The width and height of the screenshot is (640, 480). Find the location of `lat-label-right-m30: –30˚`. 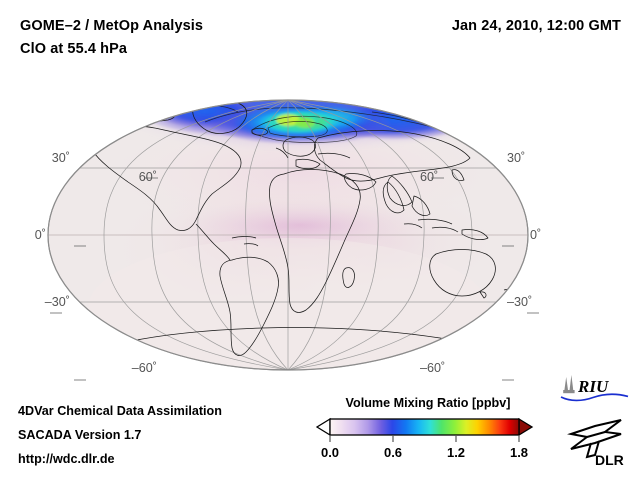

lat-label-right-m30: –30˚ is located at coordinates (520, 302).